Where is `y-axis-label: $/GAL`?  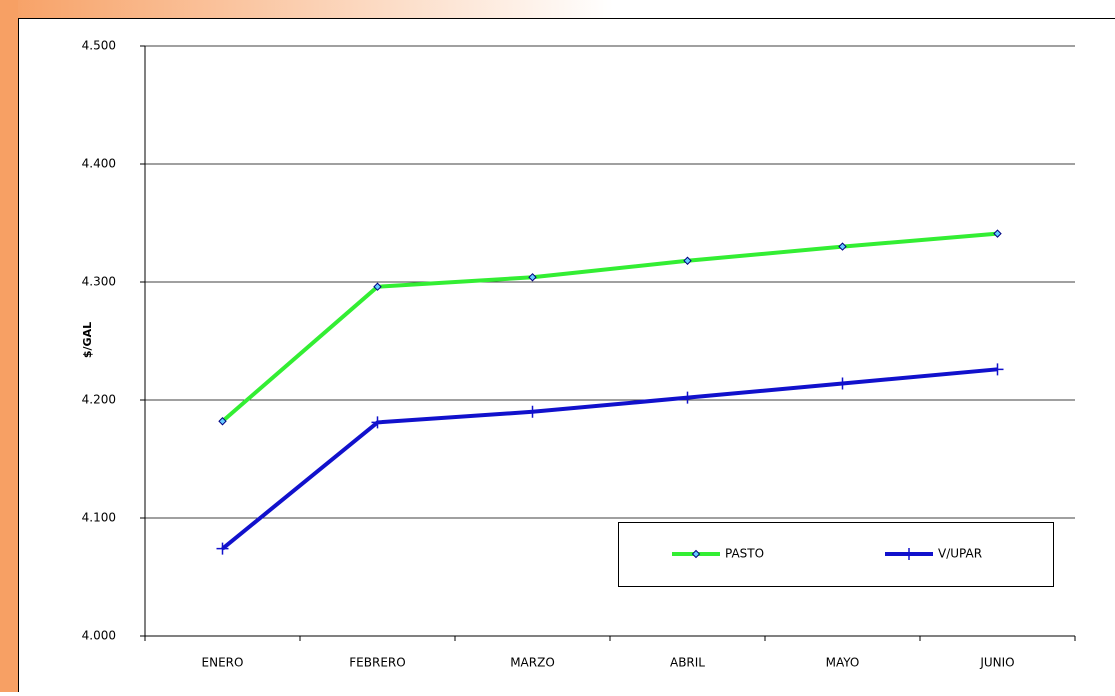 y-axis-label: $/GAL is located at coordinates (87, 340).